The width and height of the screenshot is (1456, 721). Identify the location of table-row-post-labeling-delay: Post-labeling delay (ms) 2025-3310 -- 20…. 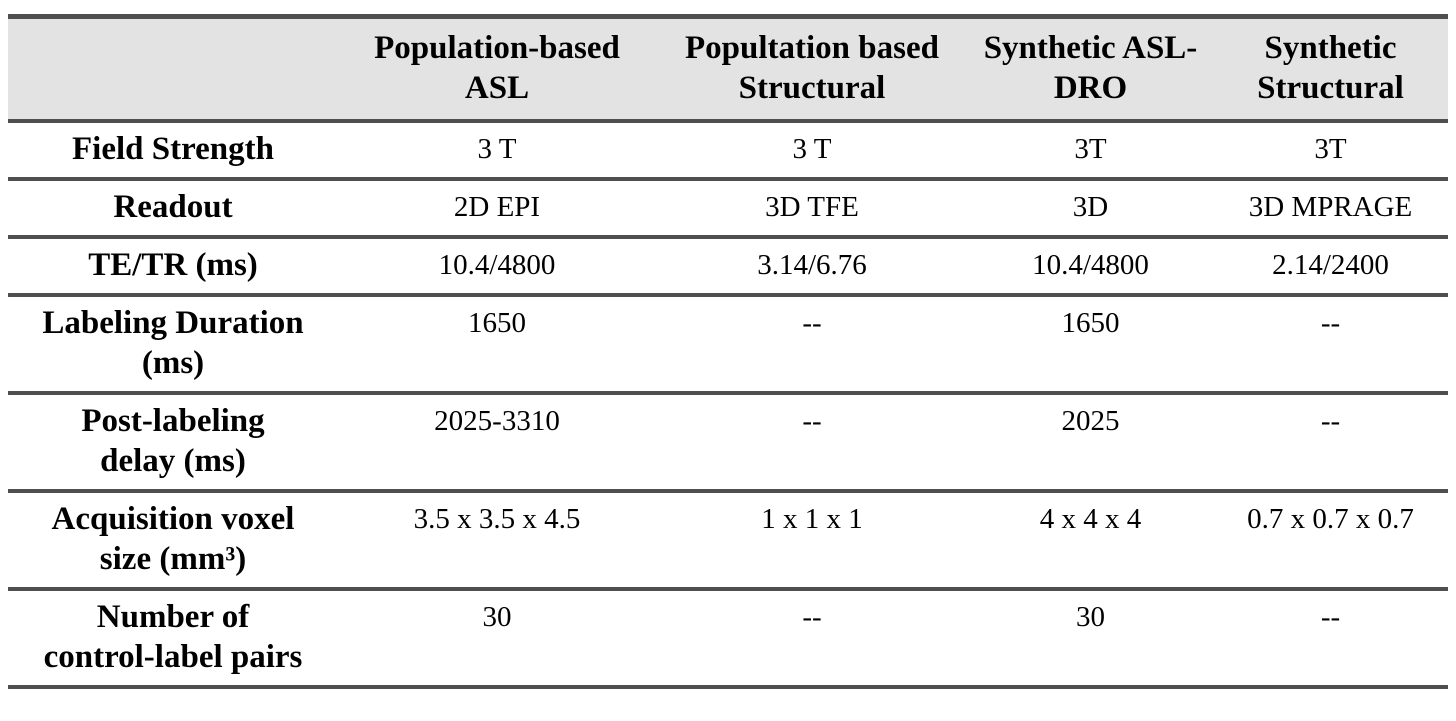
(728, 442).